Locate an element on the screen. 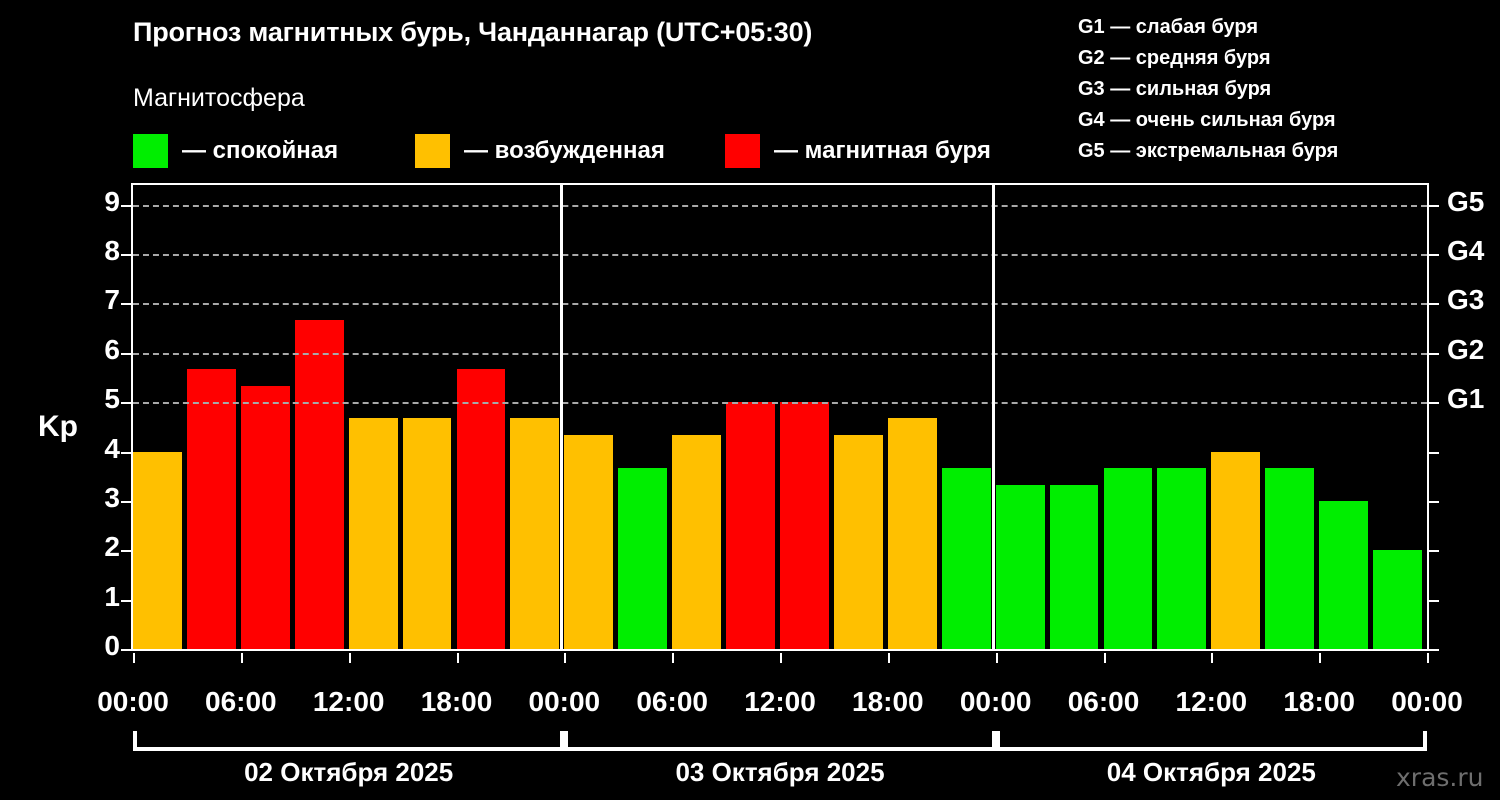 The image size is (1500, 800). y-tick-label-1: 1 is located at coordinates (112, 596).